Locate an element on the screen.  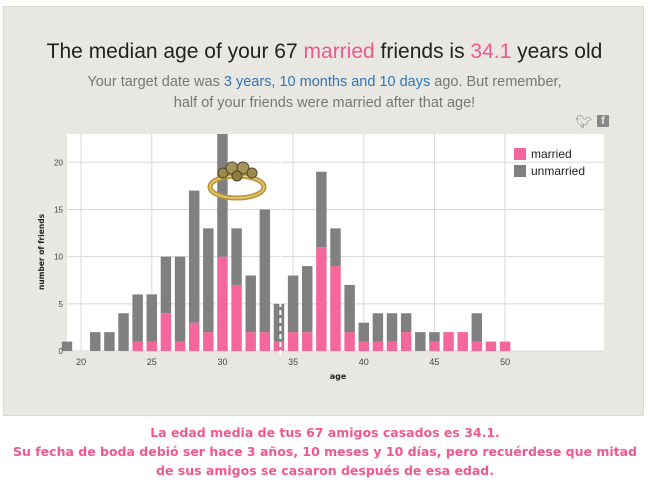
legend-swatch-married is located at coordinates (520, 154).